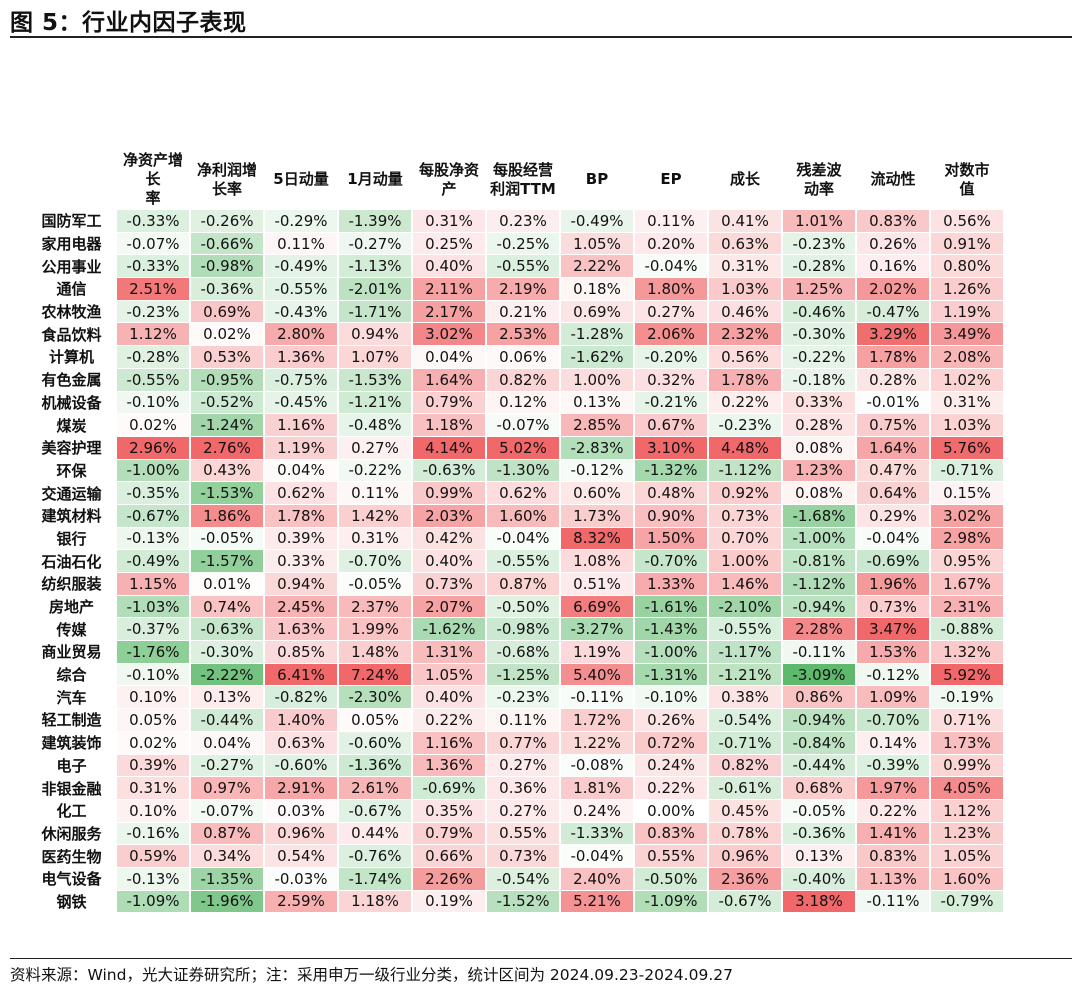 This screenshot has width=1080, height=999. Describe the element at coordinates (72, 584) in the screenshot. I see `industry-label: 纺织服装` at that location.